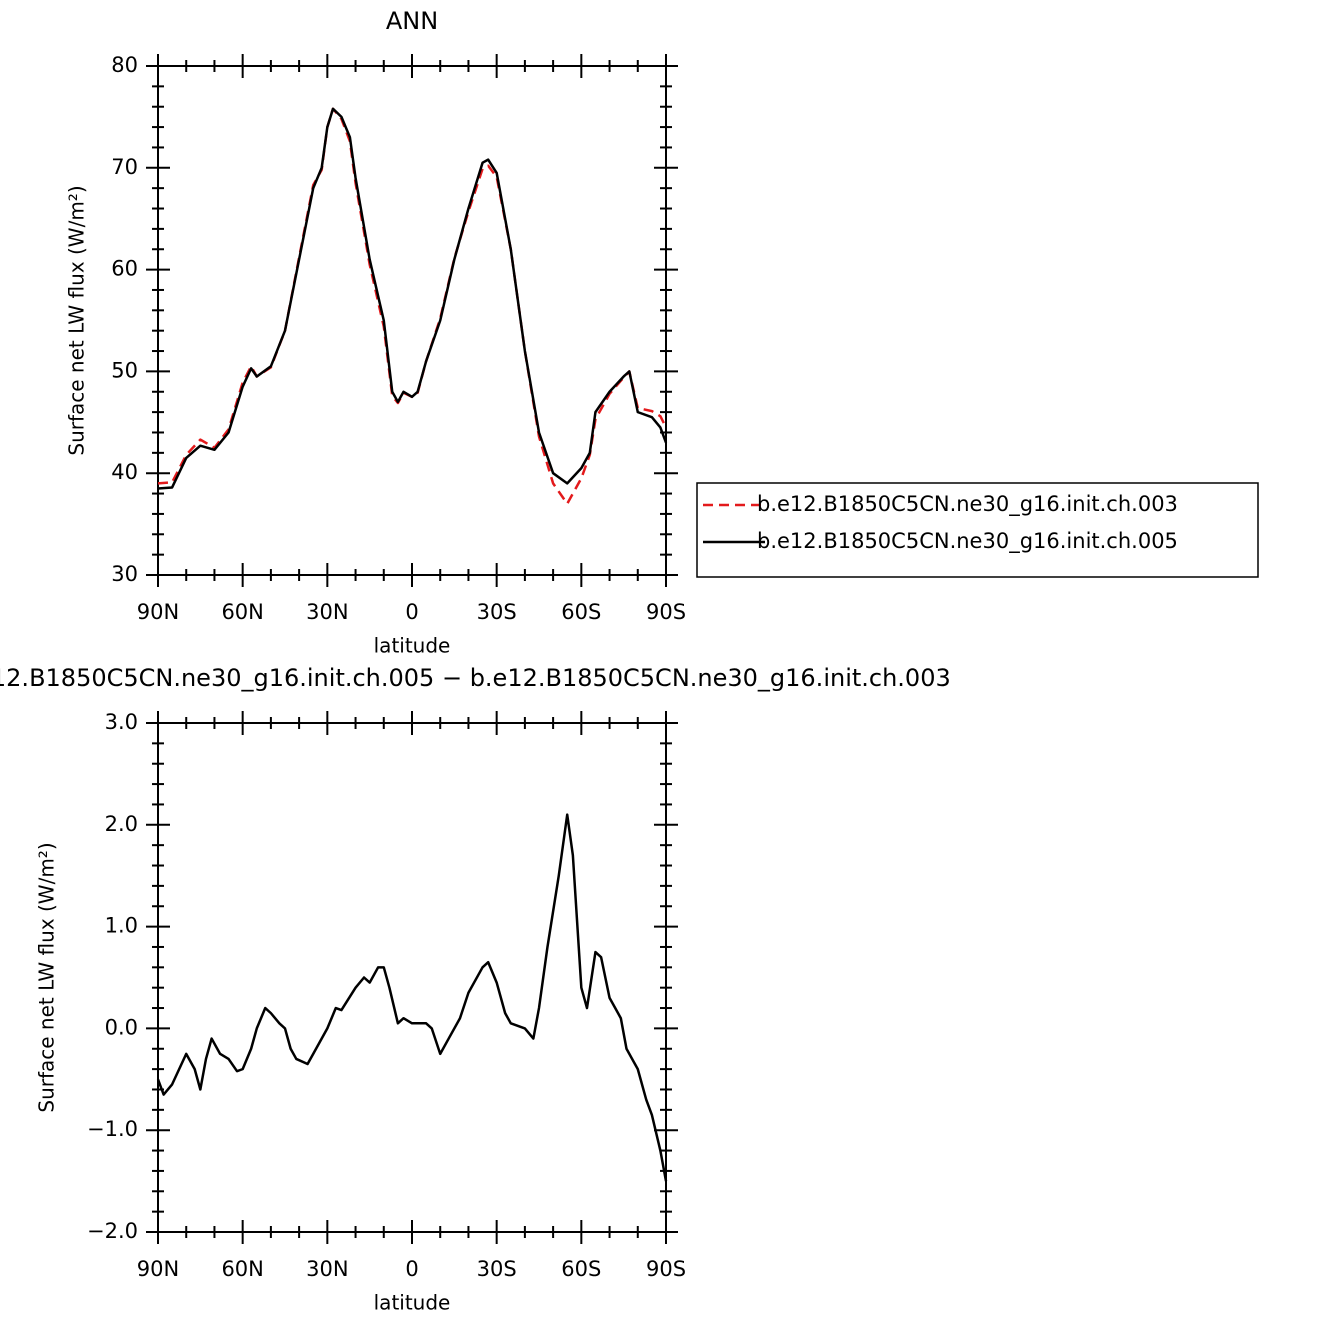 The height and width of the screenshot is (1325, 1322). Describe the element at coordinates (124, 472) in the screenshot. I see `y-tick-label: 40` at that location.